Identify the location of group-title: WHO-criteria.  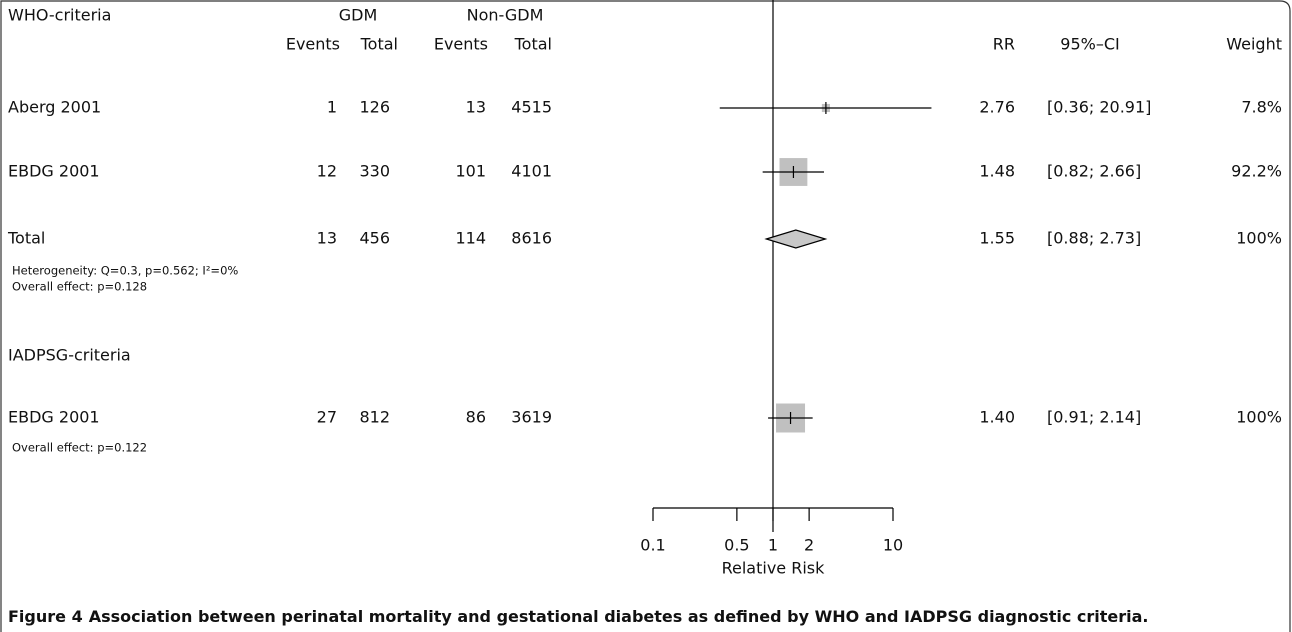
(59, 15).